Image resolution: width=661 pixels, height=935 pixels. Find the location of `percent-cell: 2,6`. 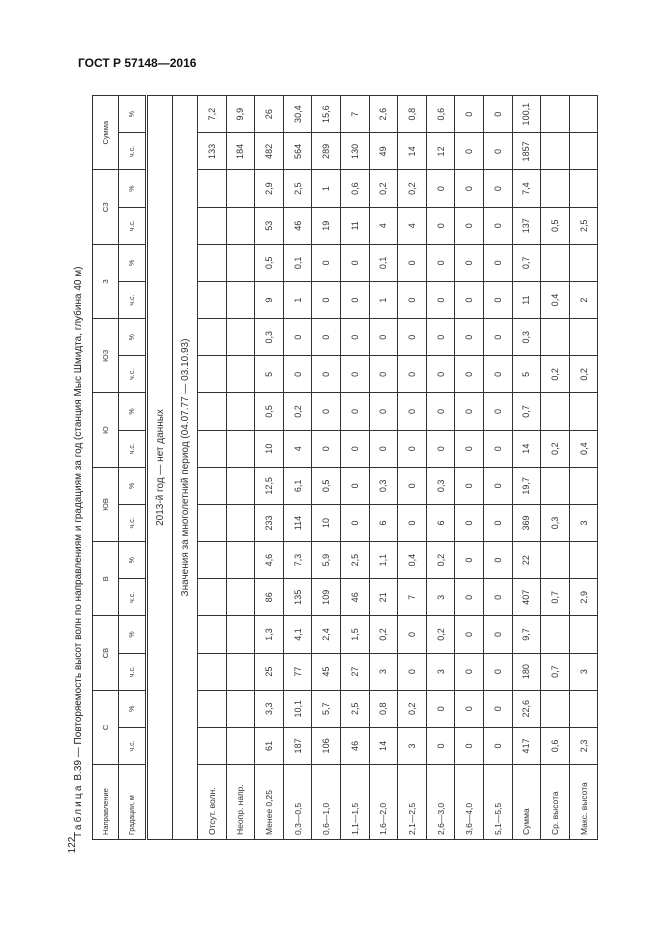

percent-cell: 2,6 is located at coordinates (383, 114).